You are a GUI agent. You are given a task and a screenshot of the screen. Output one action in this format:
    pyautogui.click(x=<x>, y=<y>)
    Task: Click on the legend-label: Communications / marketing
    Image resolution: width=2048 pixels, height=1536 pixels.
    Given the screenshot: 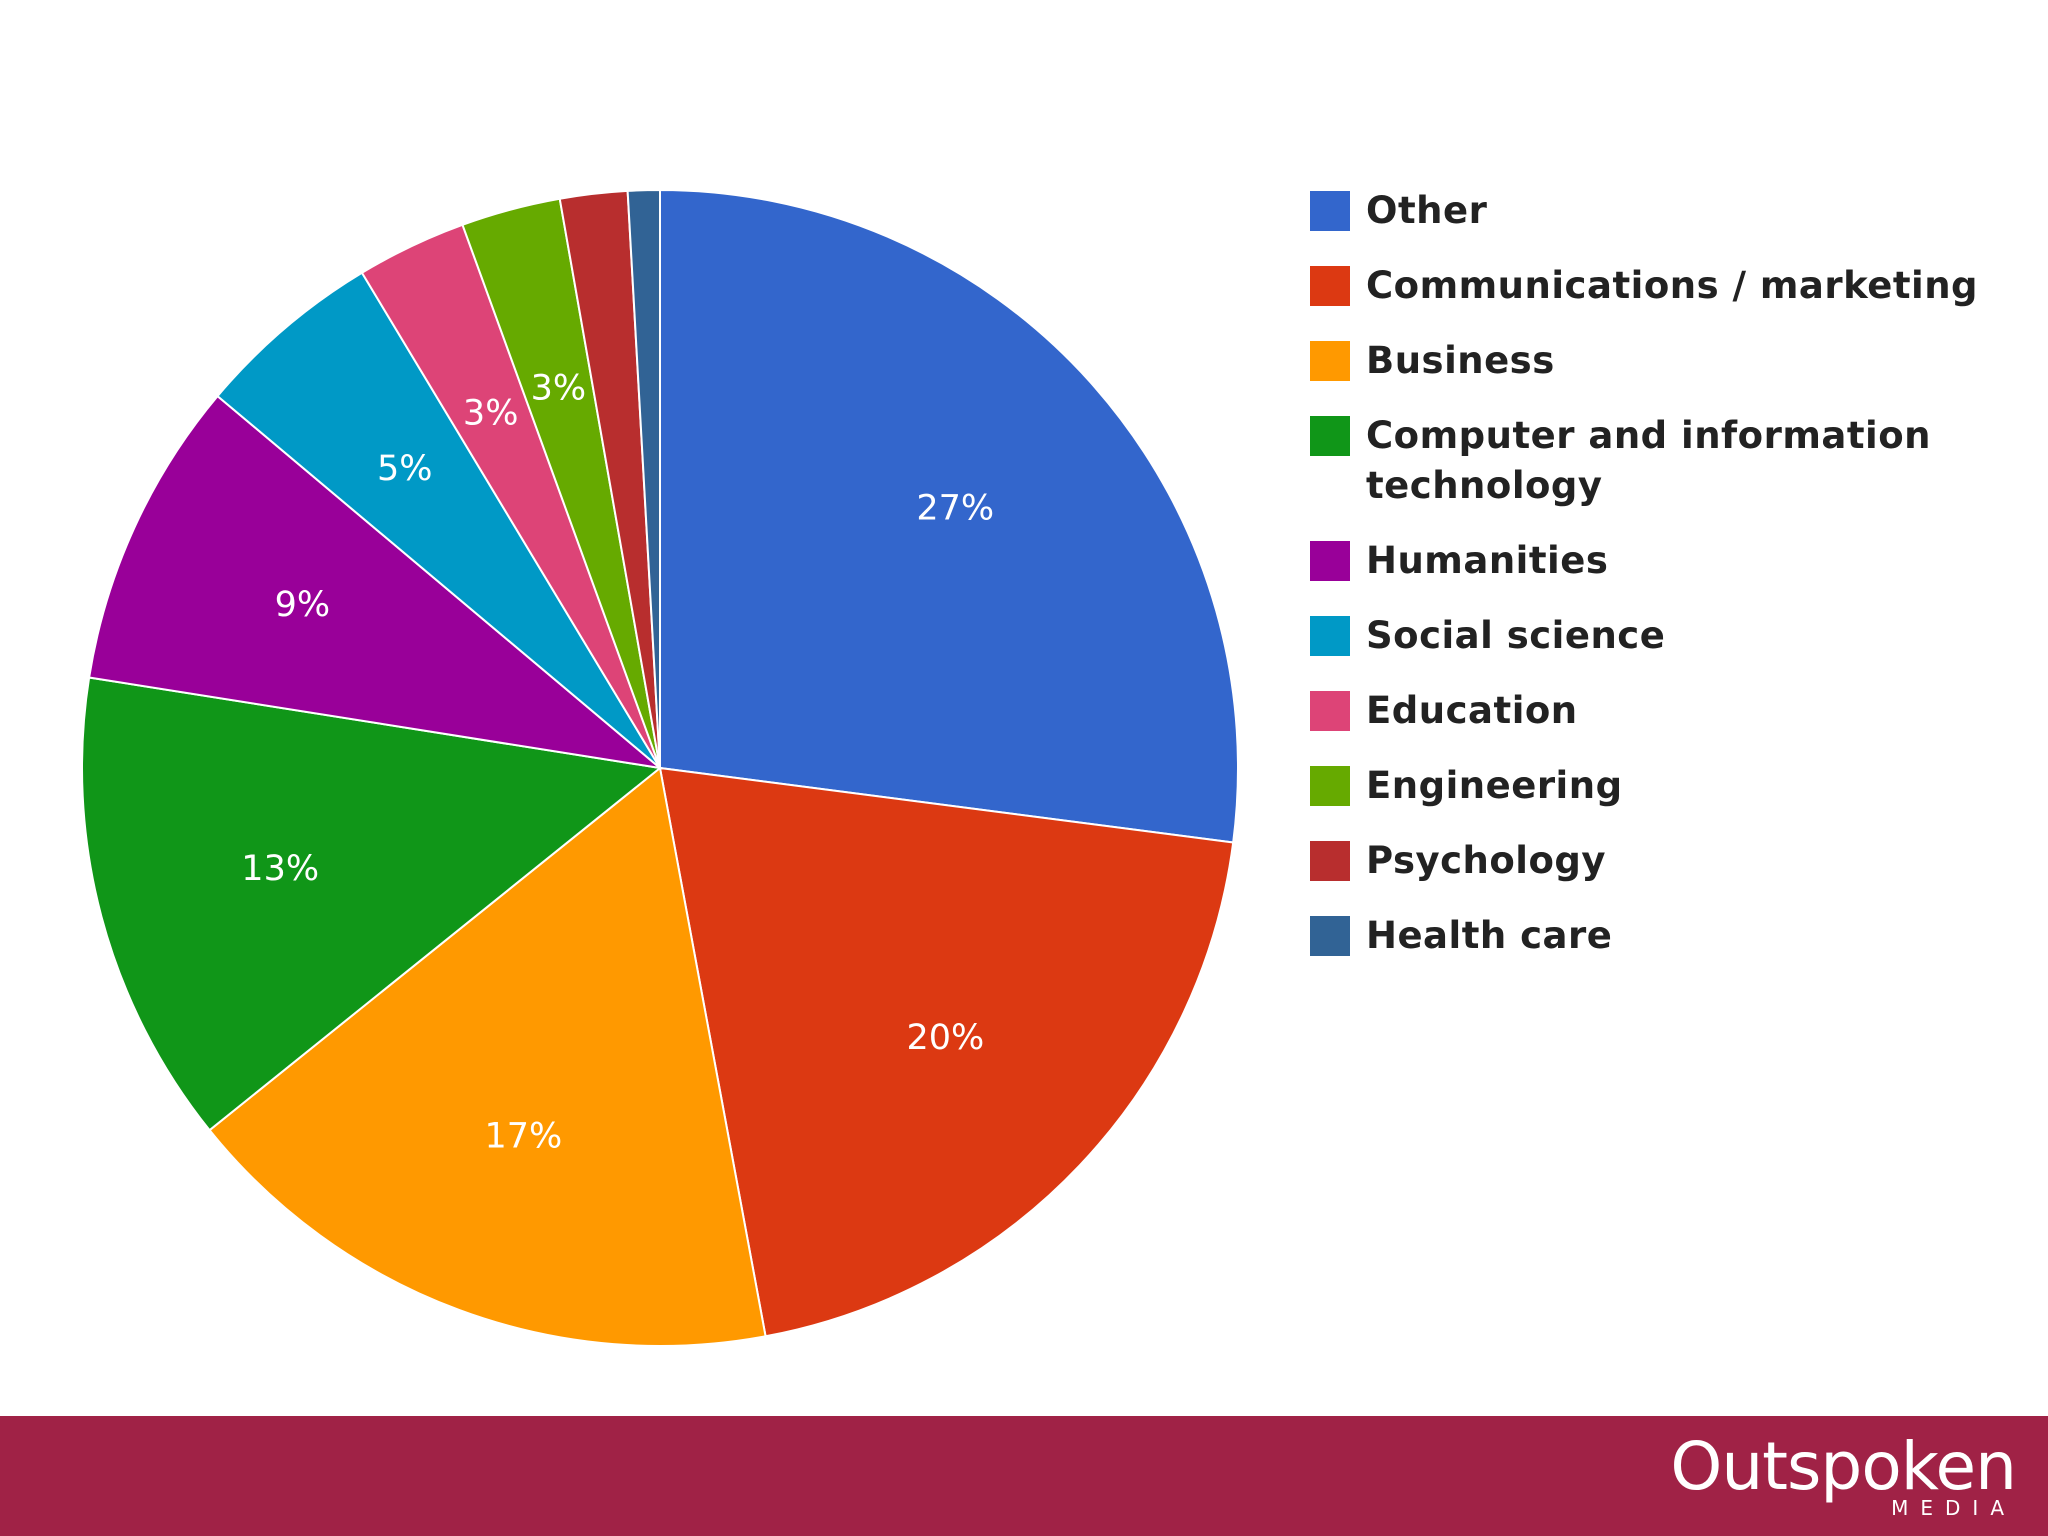 What is the action you would take?
    pyautogui.click(x=1672, y=285)
    